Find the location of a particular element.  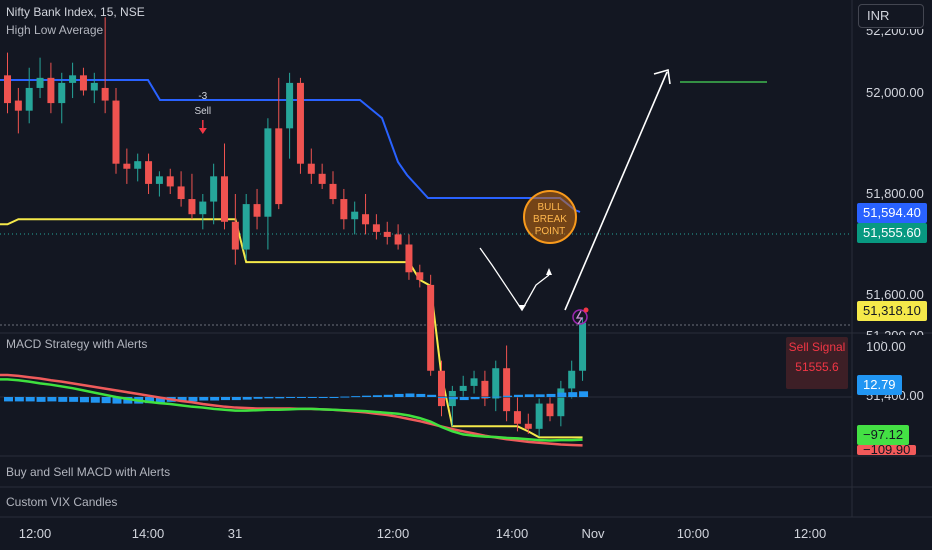

zigzag-marker is located at coordinates (522, 308).